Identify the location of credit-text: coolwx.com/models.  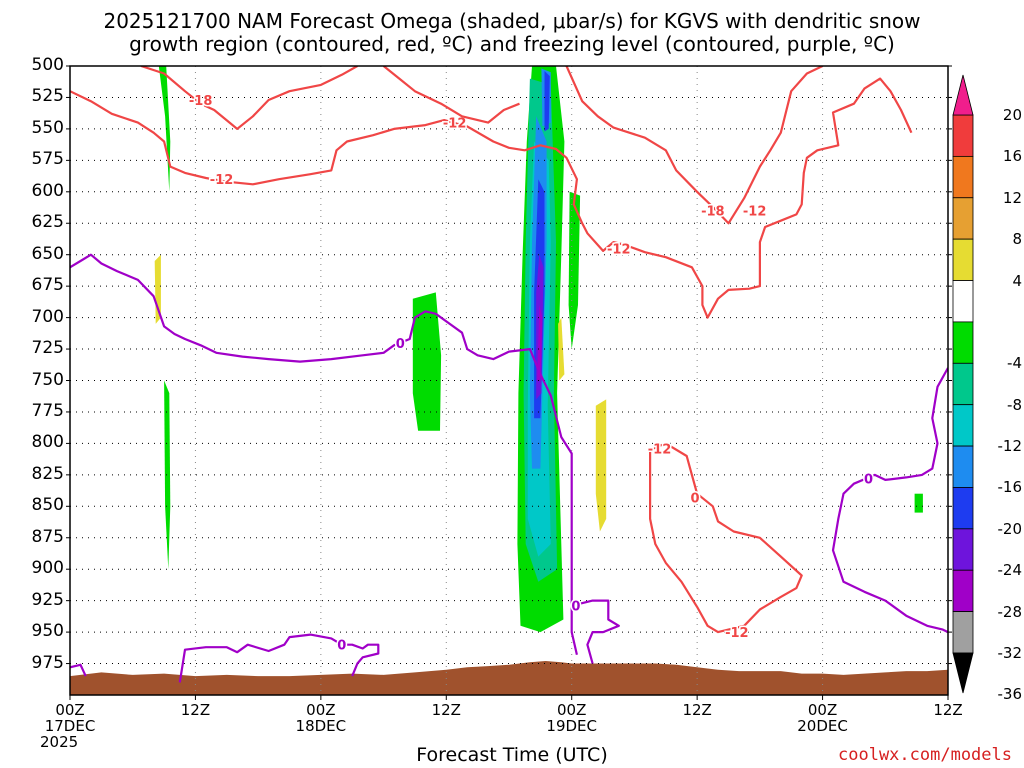
(925, 755).